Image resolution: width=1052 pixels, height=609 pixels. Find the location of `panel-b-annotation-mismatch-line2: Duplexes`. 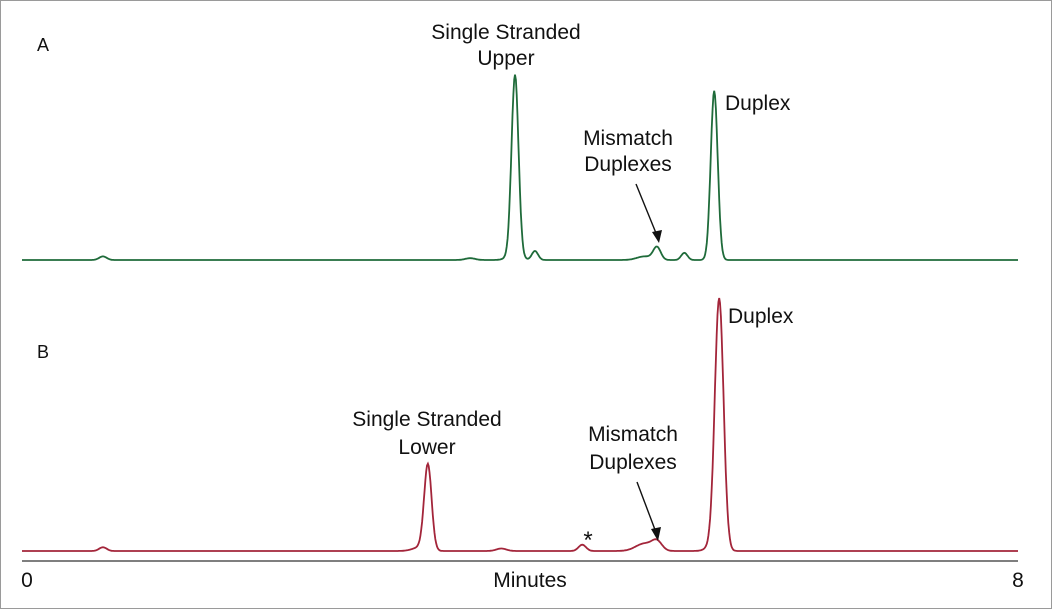

panel-b-annotation-mismatch-line2: Duplexes is located at coordinates (633, 462).